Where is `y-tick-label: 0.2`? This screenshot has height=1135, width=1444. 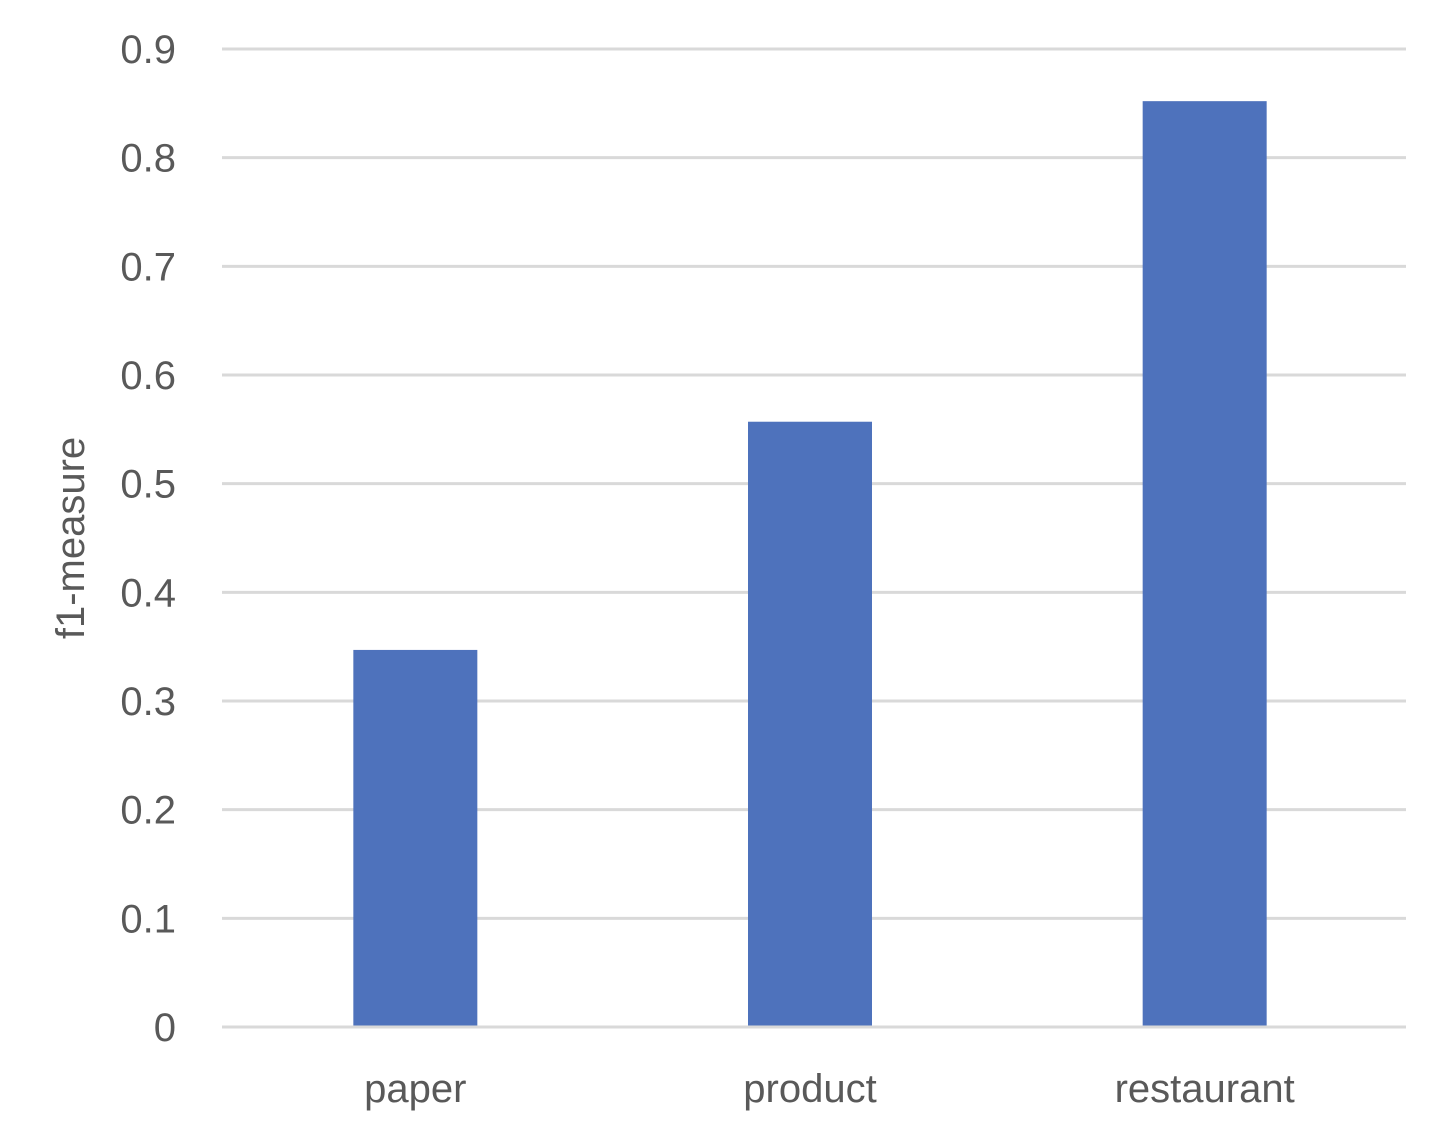 y-tick-label: 0.2 is located at coordinates (148, 811).